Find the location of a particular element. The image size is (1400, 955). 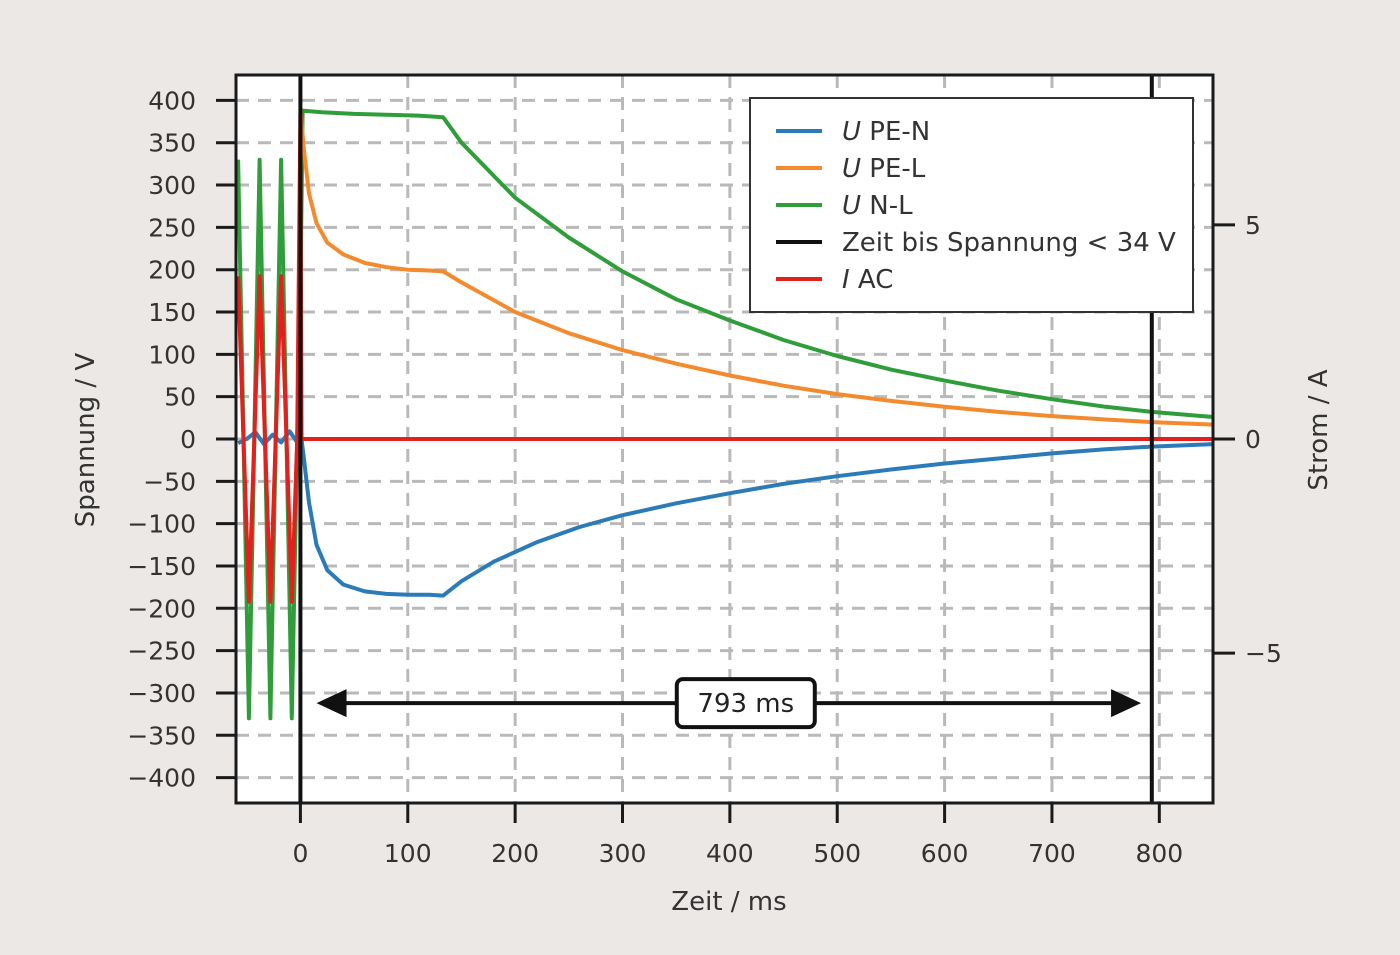

y-tick-label: −150 is located at coordinates (161, 566).